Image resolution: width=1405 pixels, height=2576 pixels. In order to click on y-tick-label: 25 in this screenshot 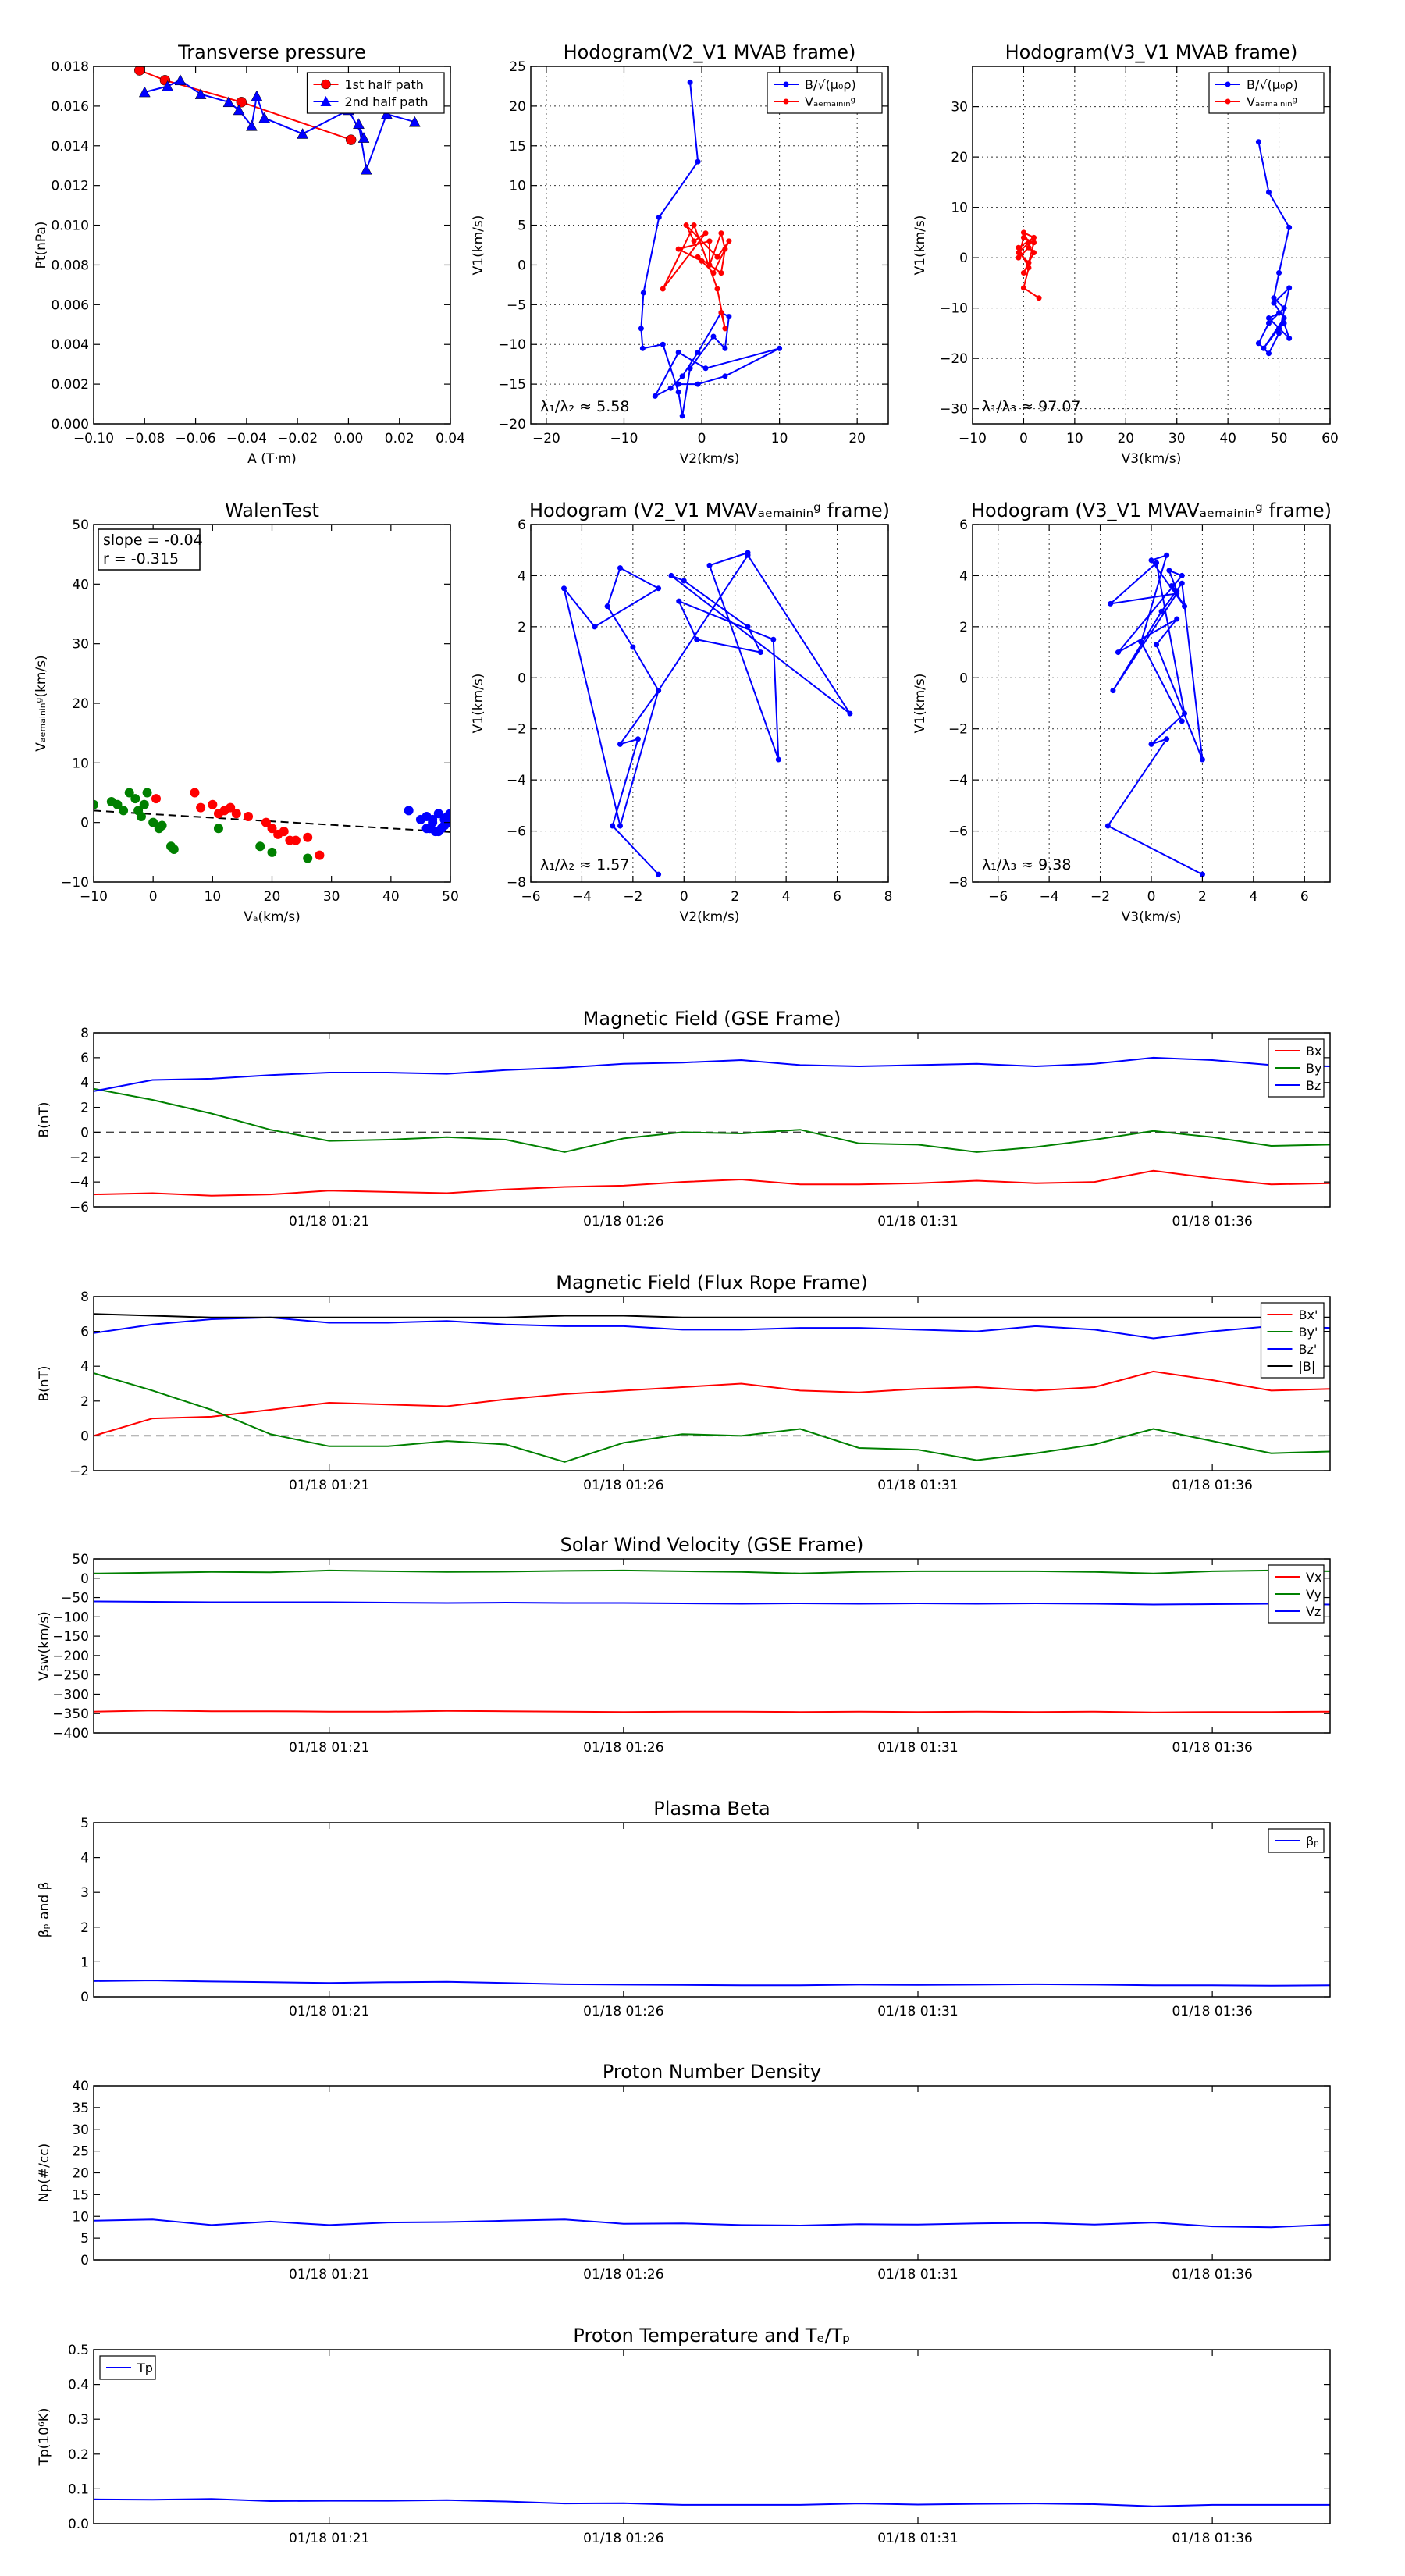, I will do `click(517, 67)`.